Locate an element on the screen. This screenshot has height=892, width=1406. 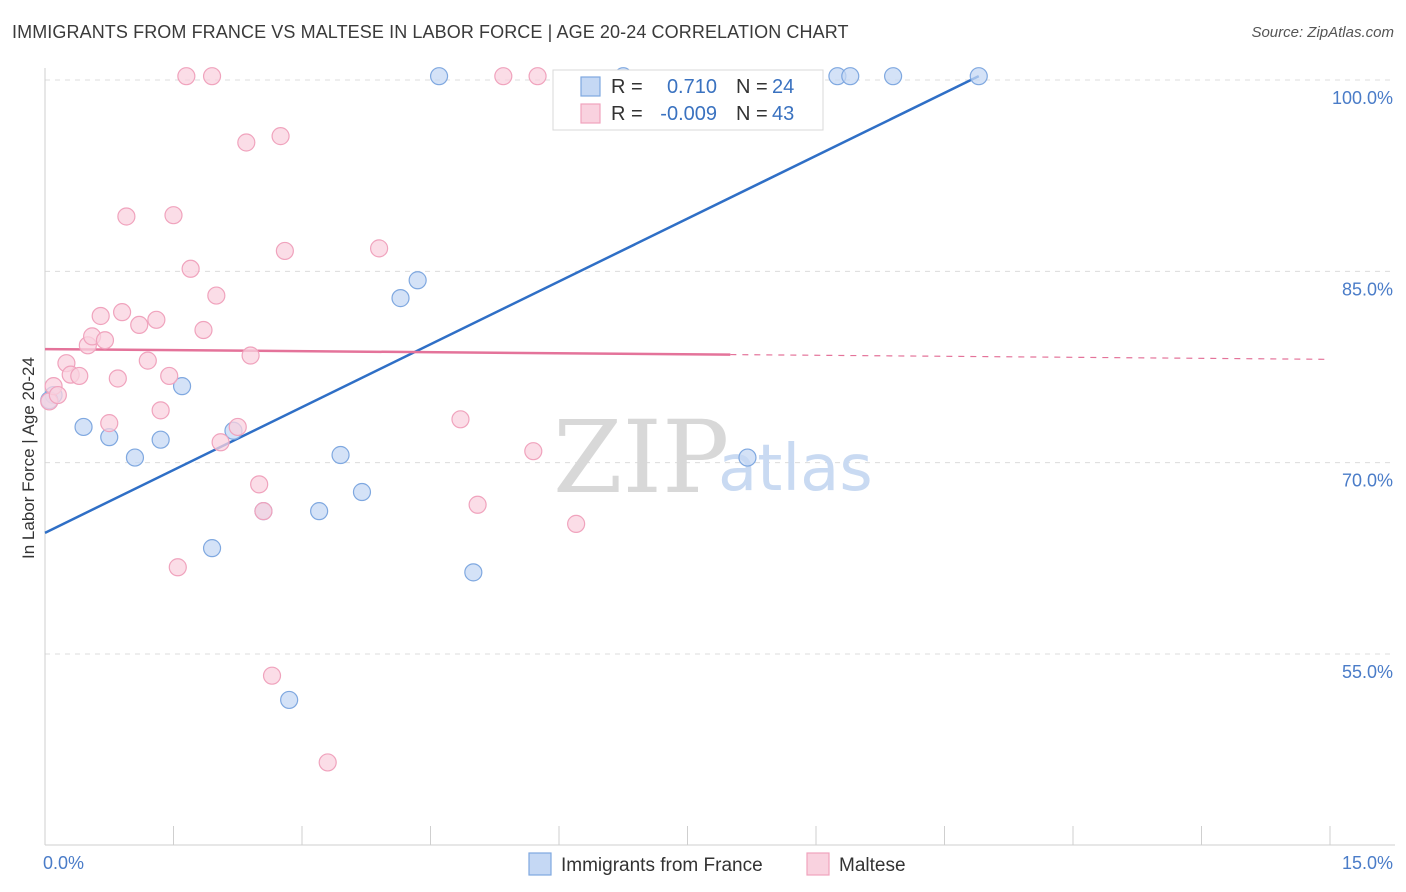
y-tick-label: 85.0% is located at coordinates (1367, 289).